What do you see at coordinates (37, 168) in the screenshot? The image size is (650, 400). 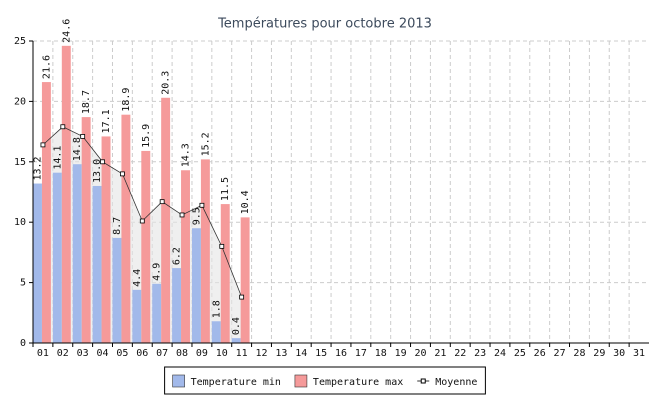 I see `value-label: 13.2` at bounding box center [37, 168].